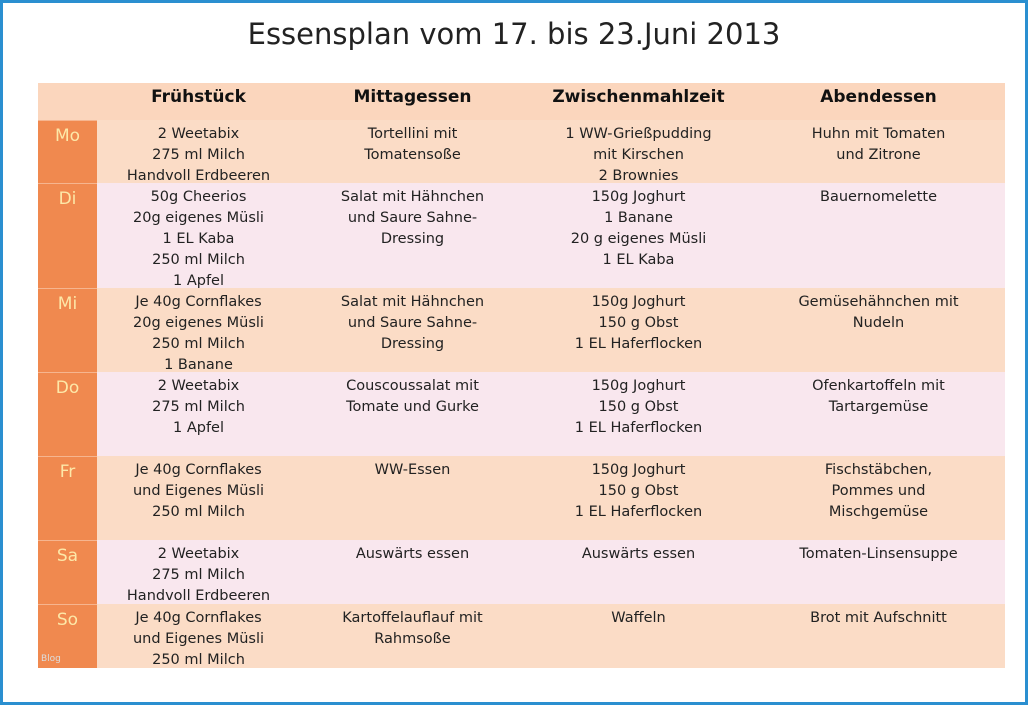  I want to click on cell-line: Kartoffelauflauf mit, so click(412, 618).